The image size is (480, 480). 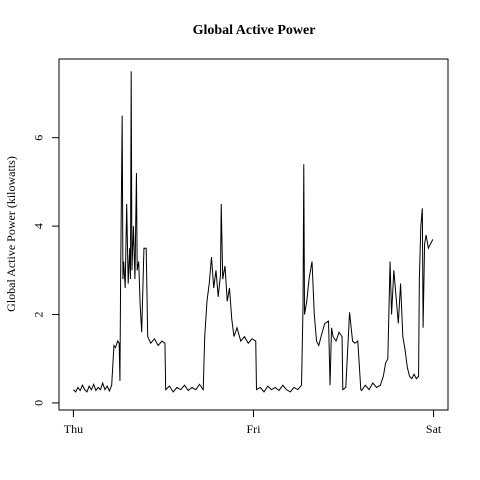 I want to click on y-tick-label: 0, so click(x=39, y=403).